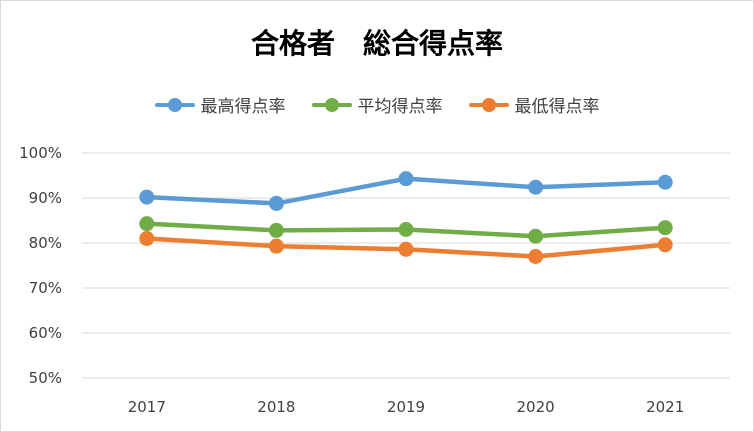  What do you see at coordinates (45, 288) in the screenshot?
I see `y-tick-label: 70%` at bounding box center [45, 288].